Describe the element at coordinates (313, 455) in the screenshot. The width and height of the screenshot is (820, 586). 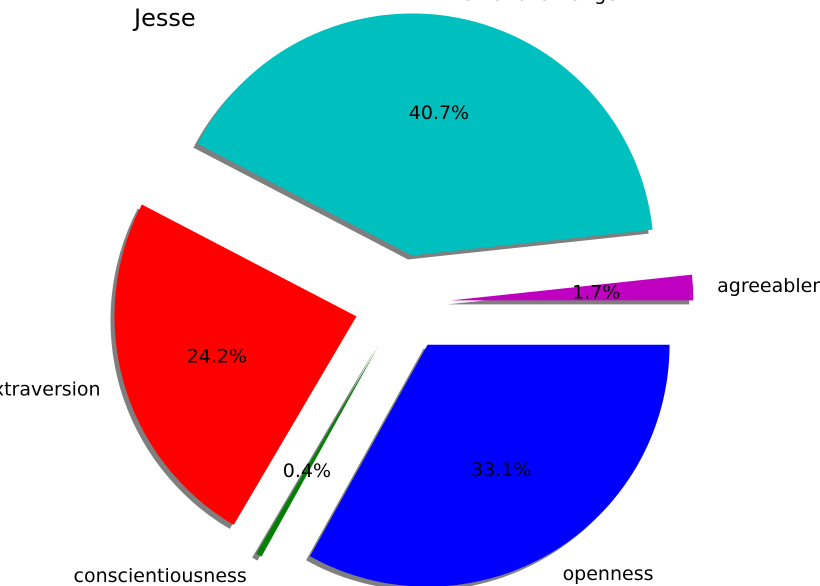
I see `slice-shadow-conscientiousness` at that location.